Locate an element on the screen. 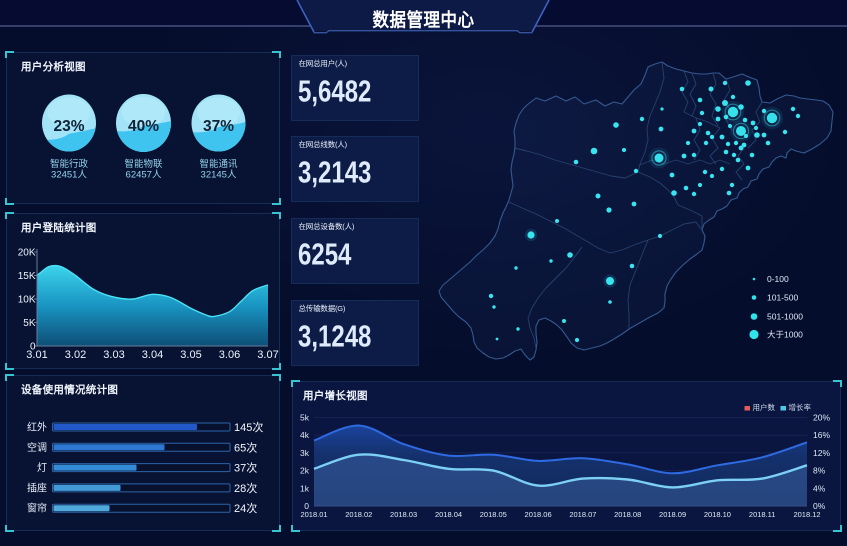 This screenshot has width=847, height=546. svg-text: 37% is located at coordinates (218, 126).